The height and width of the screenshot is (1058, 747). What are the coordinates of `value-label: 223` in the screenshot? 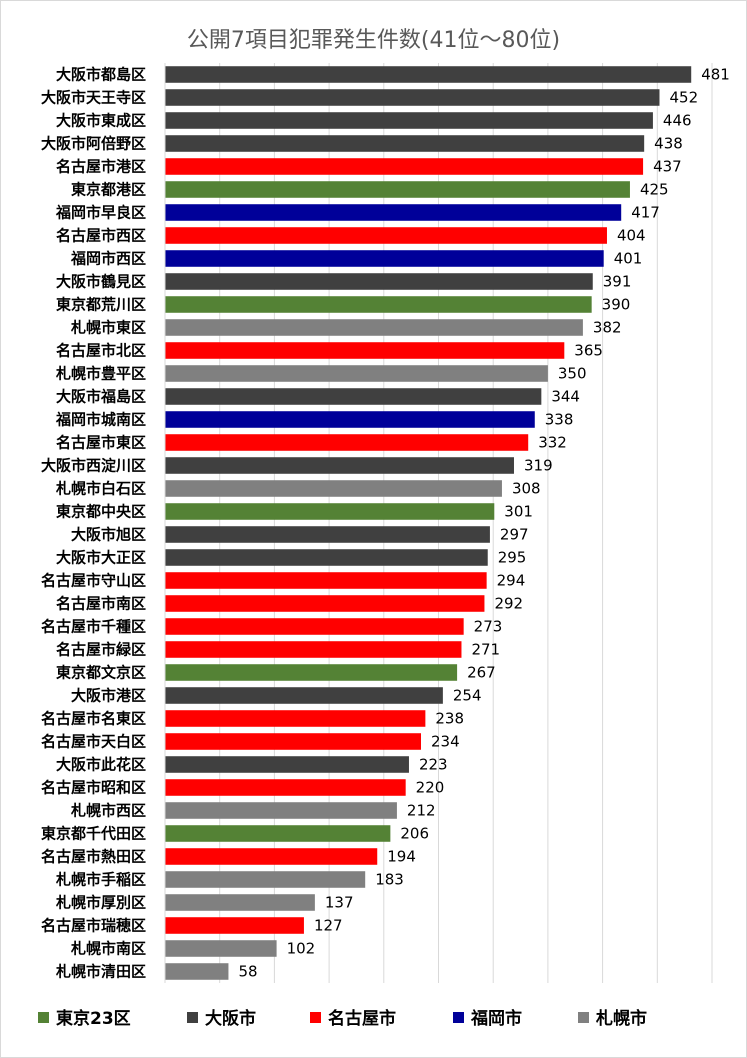 It's located at (433, 765).